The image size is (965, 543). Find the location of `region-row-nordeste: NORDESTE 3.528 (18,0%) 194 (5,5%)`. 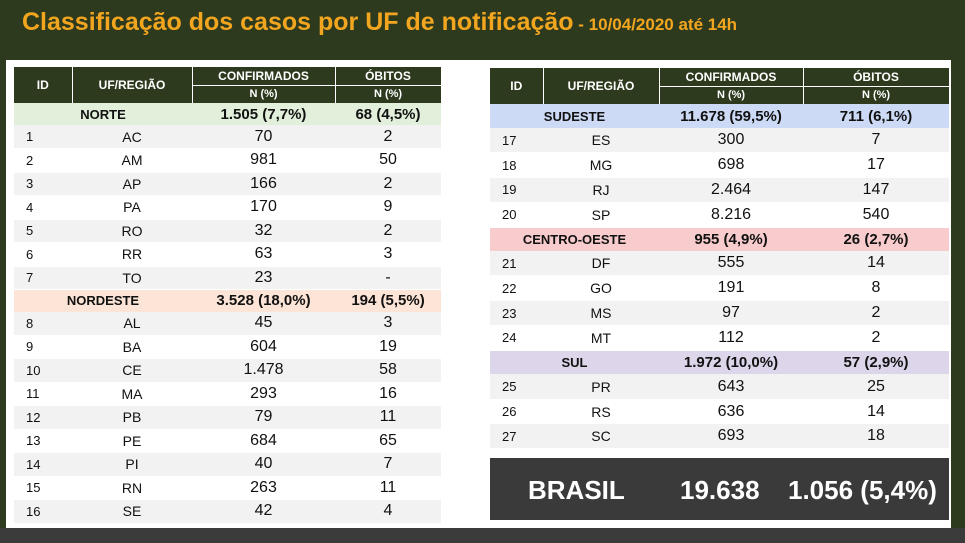

region-row-nordeste: NORDESTE 3.528 (18,0%) 194 (5,5%) is located at coordinates (227, 300).